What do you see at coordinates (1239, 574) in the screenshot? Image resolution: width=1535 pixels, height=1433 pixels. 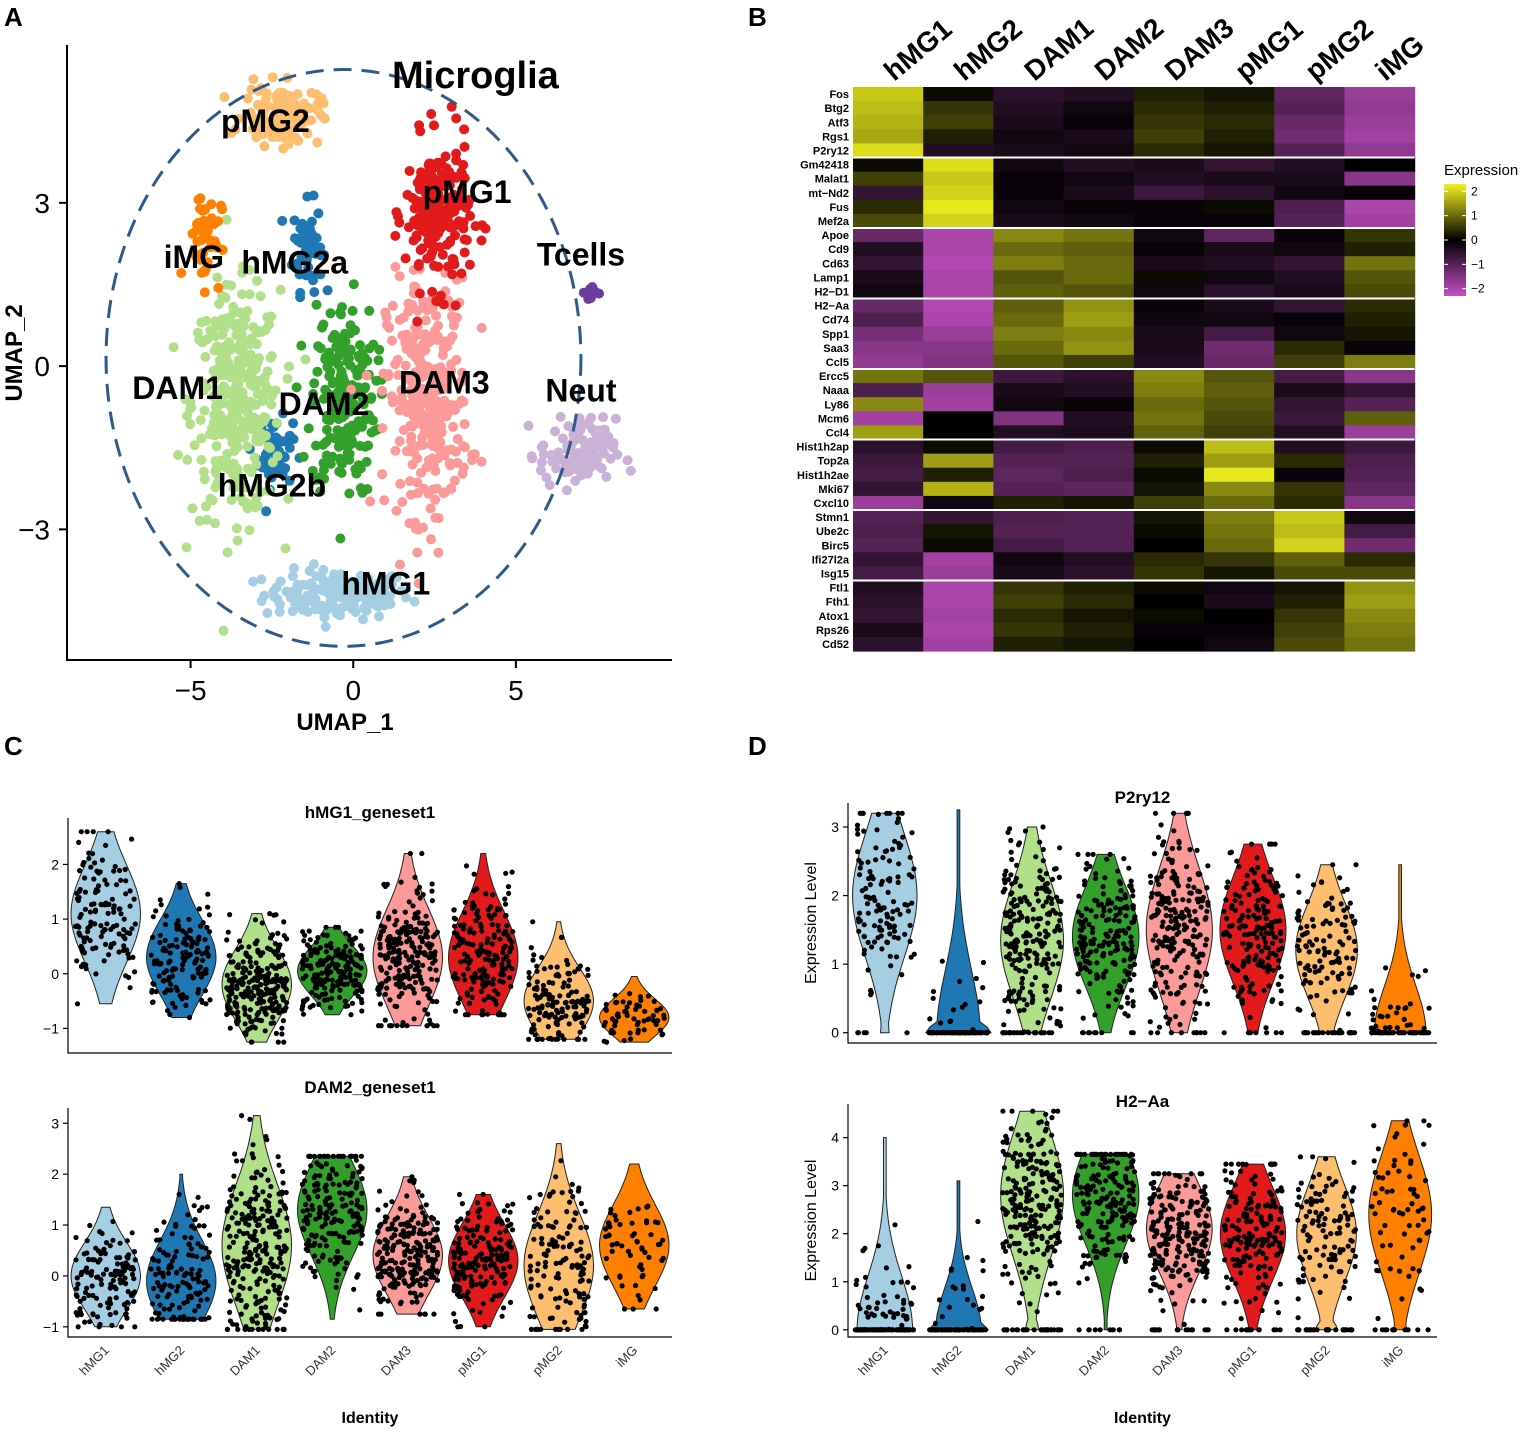 I see `heatmap-cell-Isg15-pMG1` at bounding box center [1239, 574].